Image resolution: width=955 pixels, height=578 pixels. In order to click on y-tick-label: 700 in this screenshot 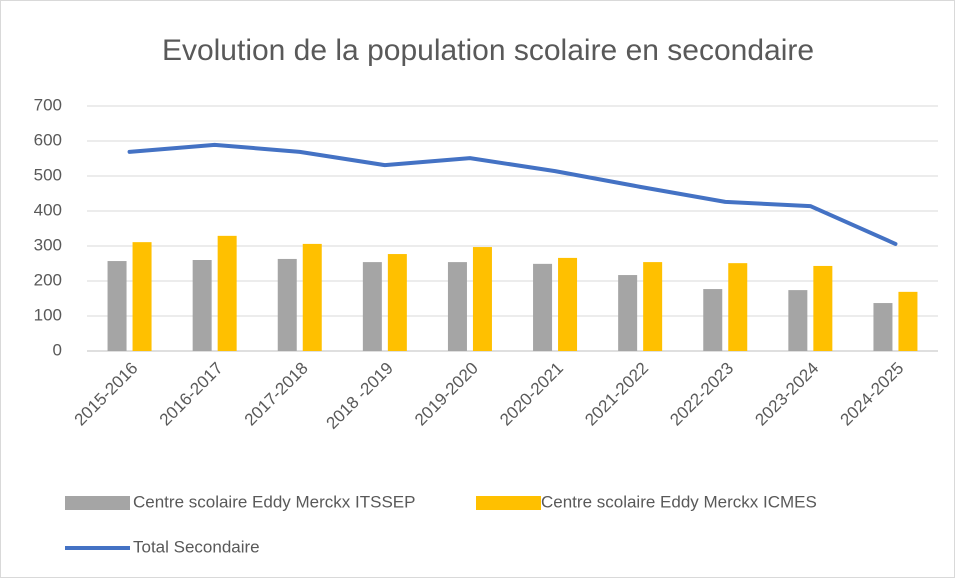, I will do `click(48, 104)`.